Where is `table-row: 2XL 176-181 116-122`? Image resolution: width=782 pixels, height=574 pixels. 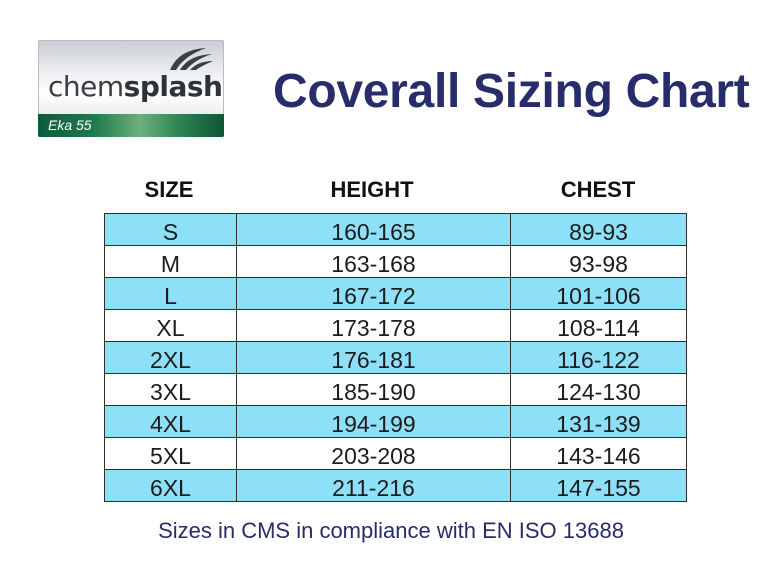
table-row: 2XL 176-181 116-122 is located at coordinates (395, 357).